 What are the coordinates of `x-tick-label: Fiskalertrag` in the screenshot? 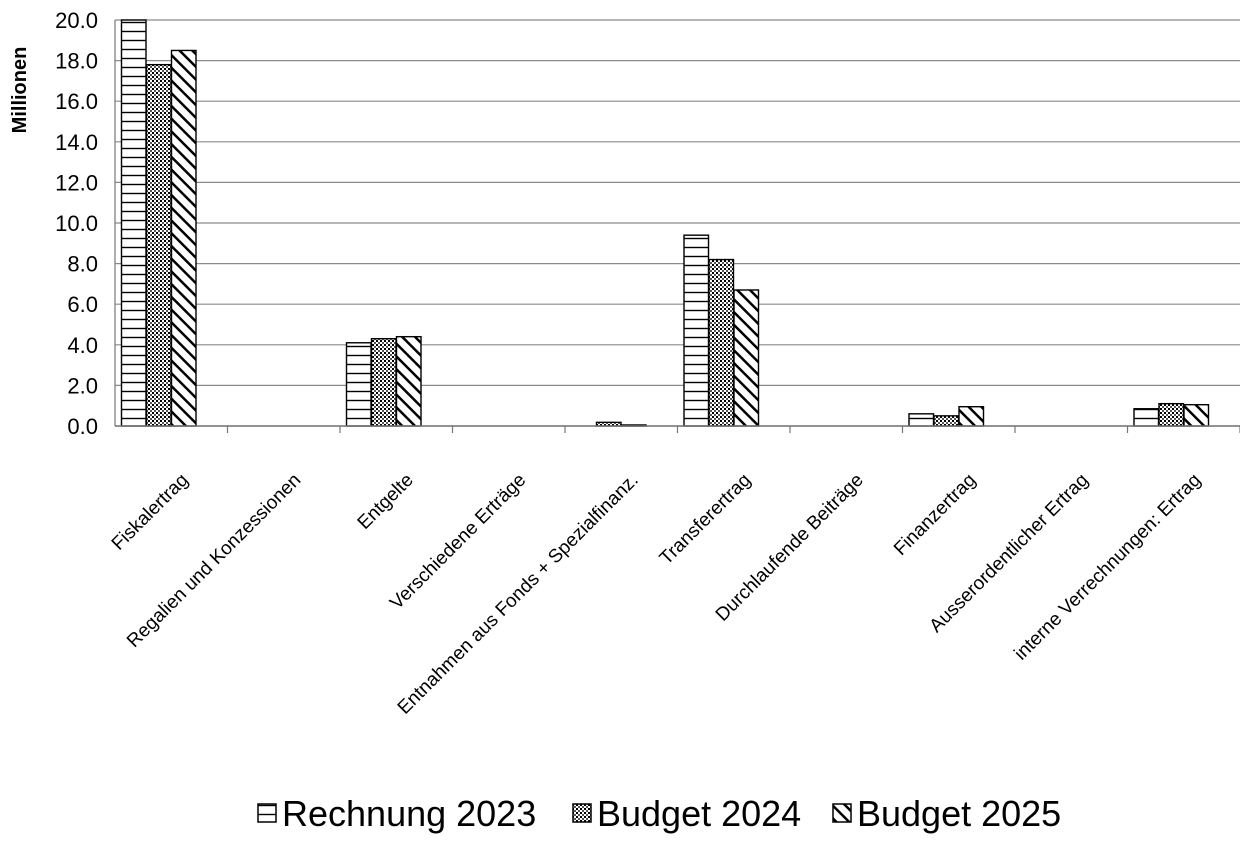 It's located at (150, 512).